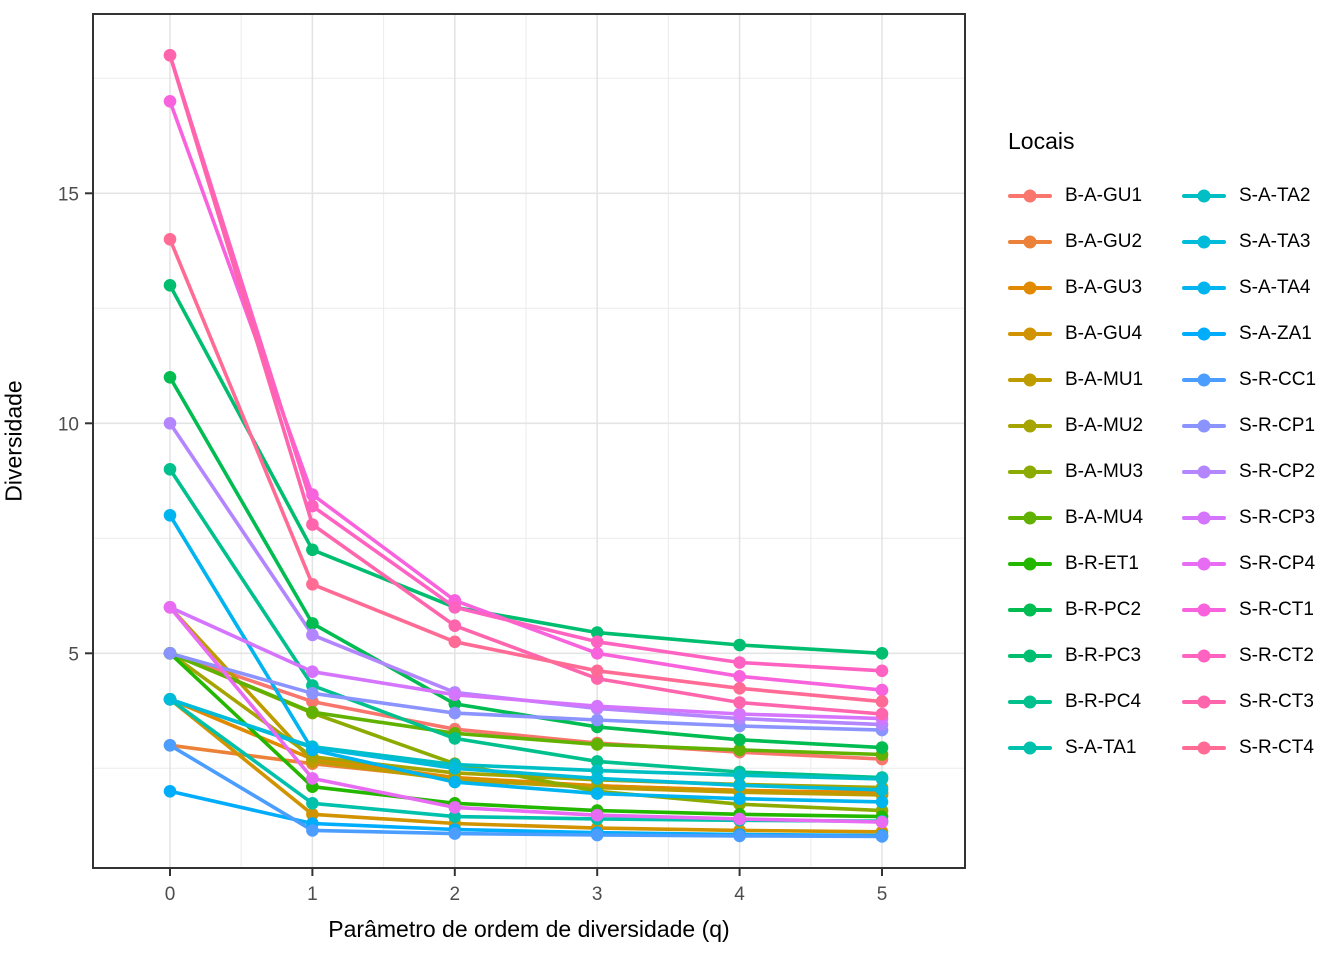 The width and height of the screenshot is (1344, 960). Describe the element at coordinates (597, 835) in the screenshot. I see `point-S-R-CC1-q3` at that location.